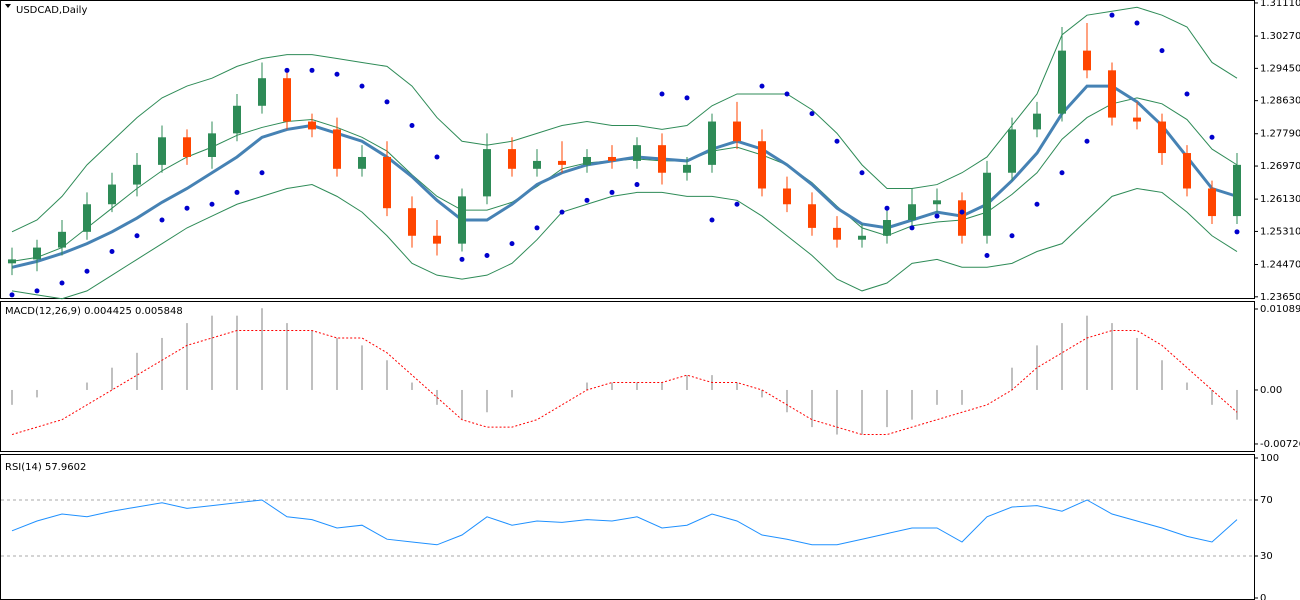 Image resolution: width=1300 pixels, height=600 pixels. Describe the element at coordinates (1266, 500) in the screenshot. I see `y-tick-label: 70` at that location.